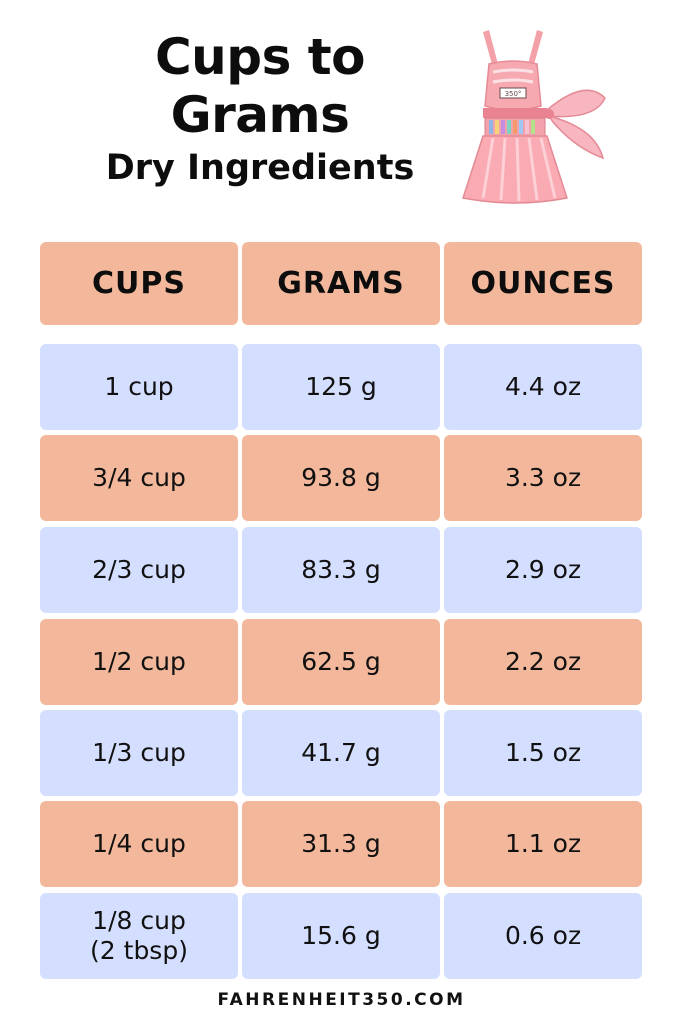 This screenshot has width=683, height=1024. What do you see at coordinates (139, 844) in the screenshot?
I see `table-cell-cups: 1/4 cup` at bounding box center [139, 844].